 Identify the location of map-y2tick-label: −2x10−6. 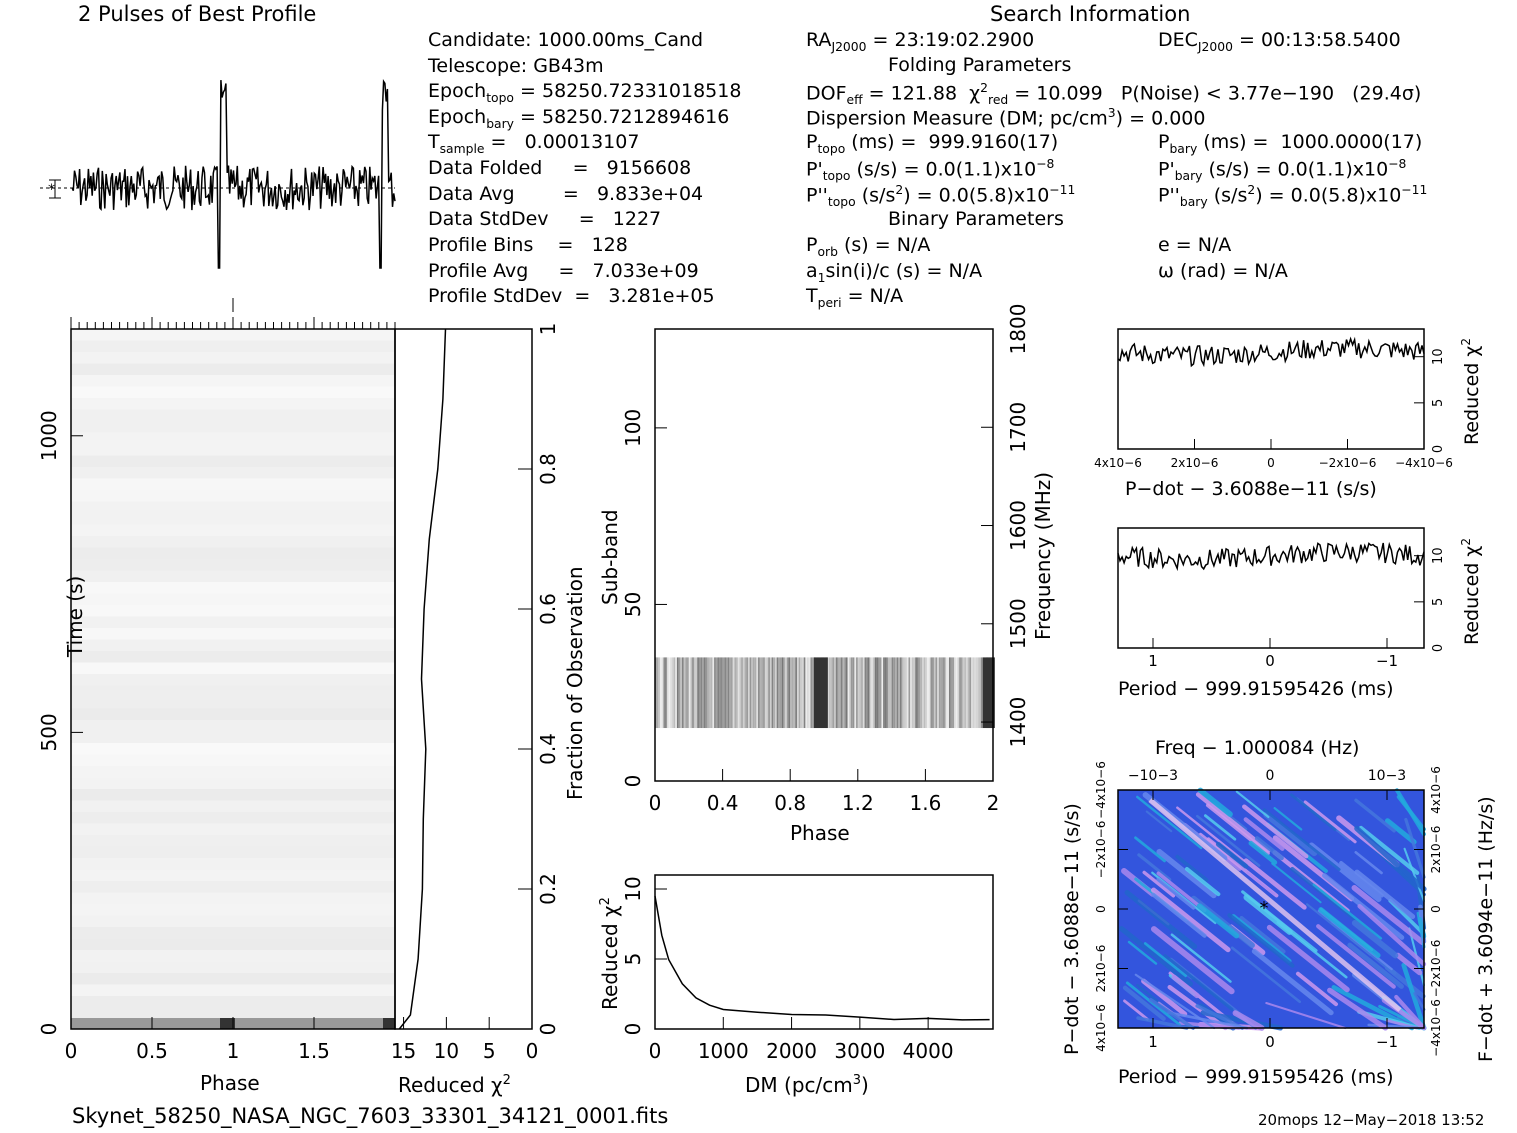
(1436, 969).